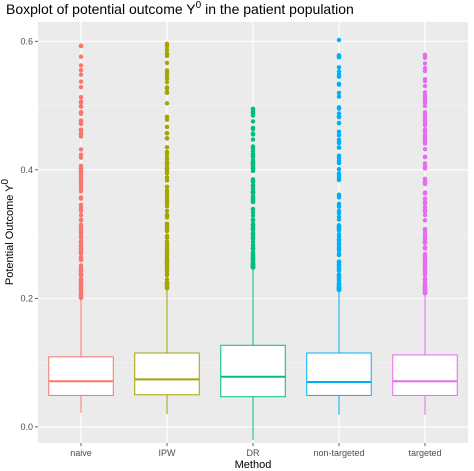 The image size is (474, 471). I want to click on box-targeted, so click(425, 233).